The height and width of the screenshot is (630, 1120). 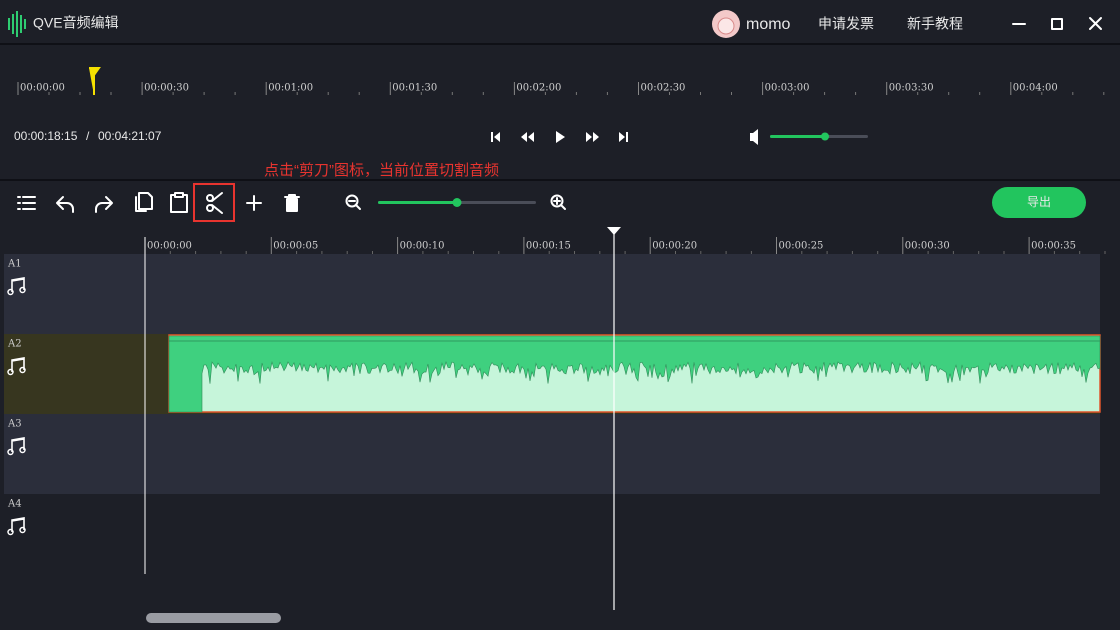 What do you see at coordinates (144, 202) in the screenshot?
I see `copy-button` at bounding box center [144, 202].